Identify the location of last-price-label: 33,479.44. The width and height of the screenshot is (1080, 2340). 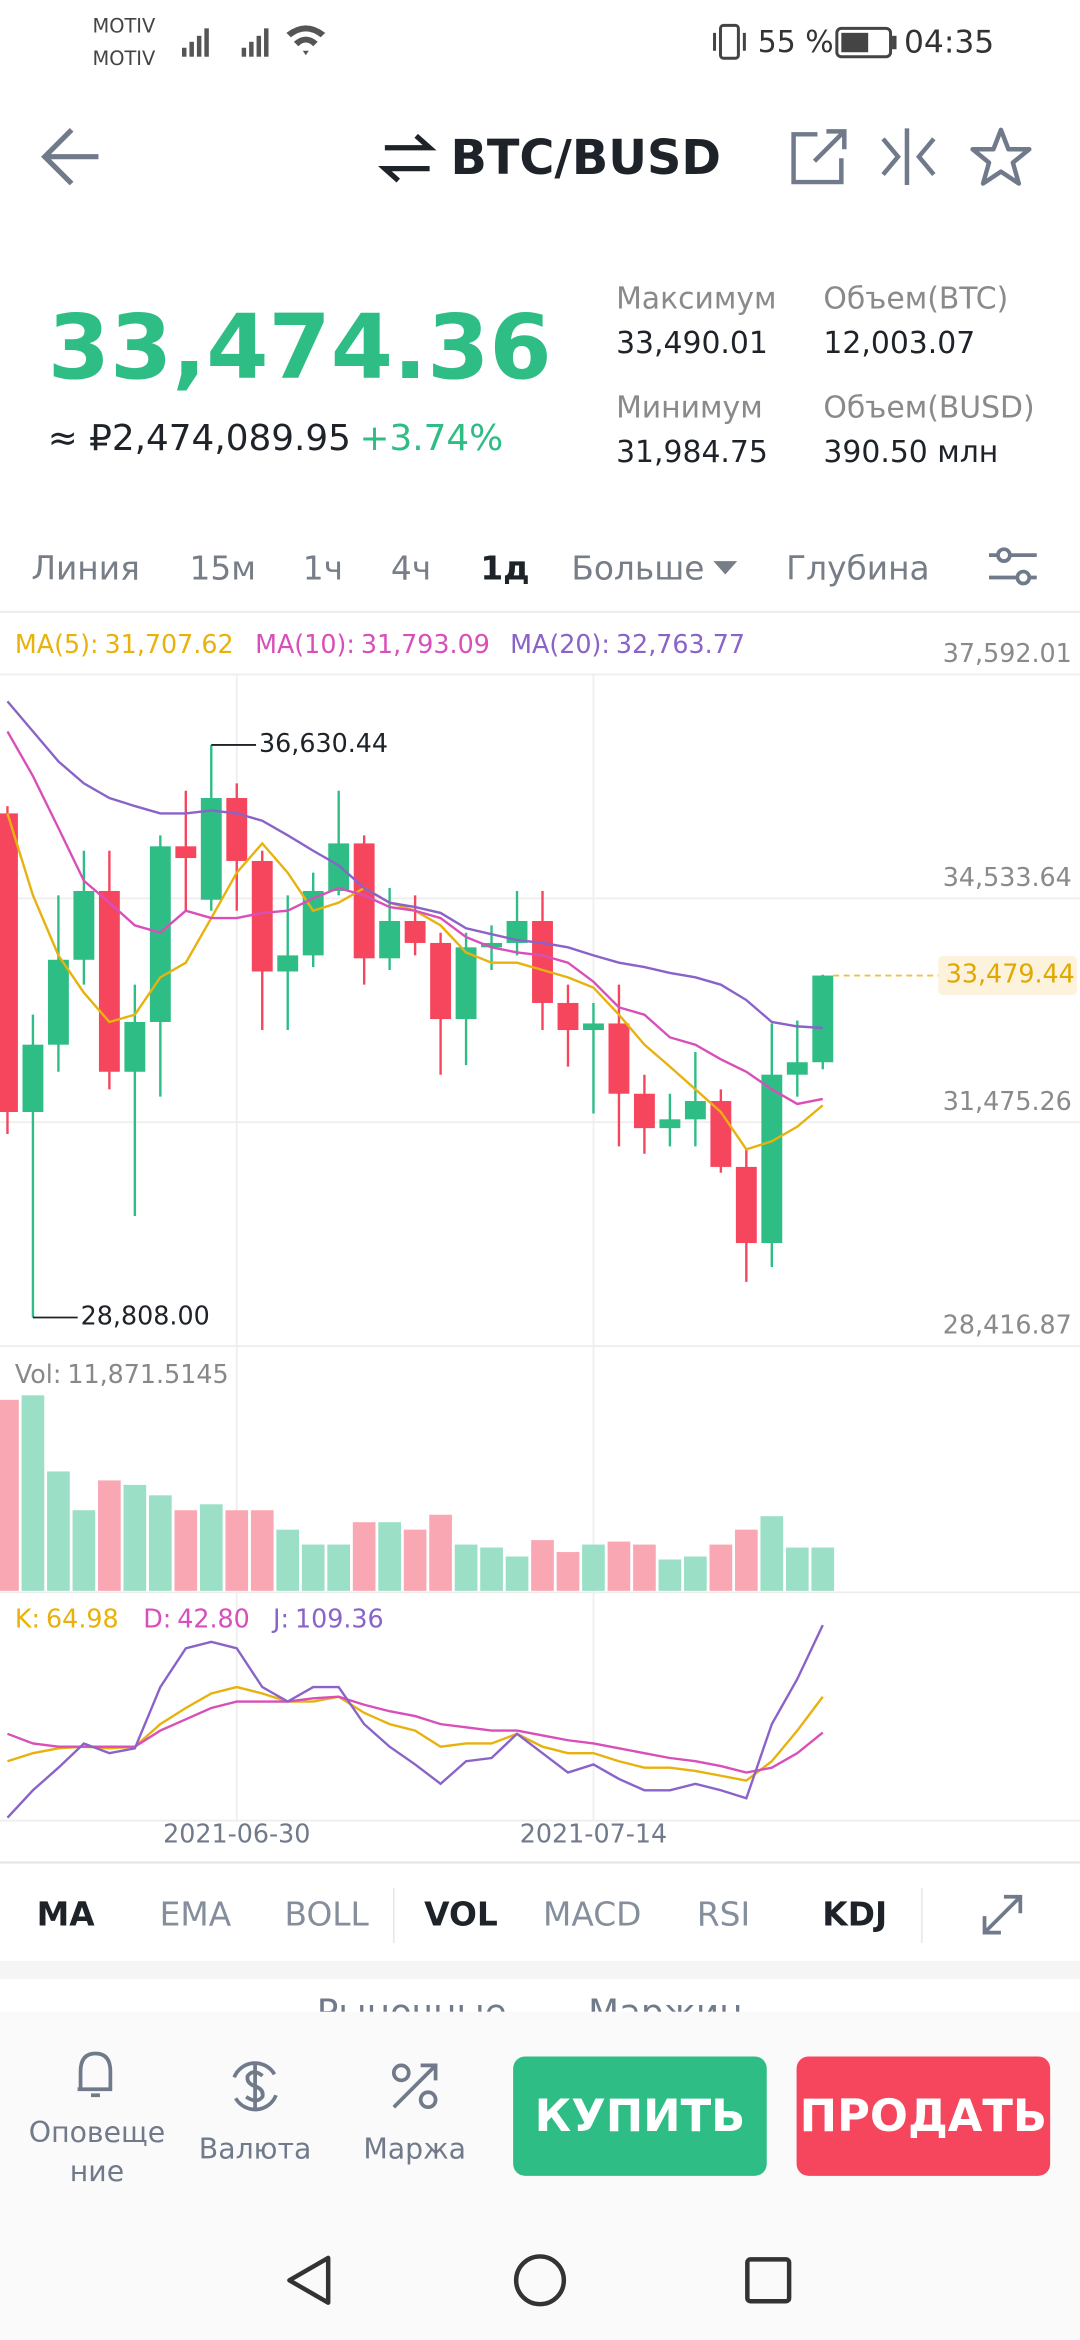
(1010, 974).